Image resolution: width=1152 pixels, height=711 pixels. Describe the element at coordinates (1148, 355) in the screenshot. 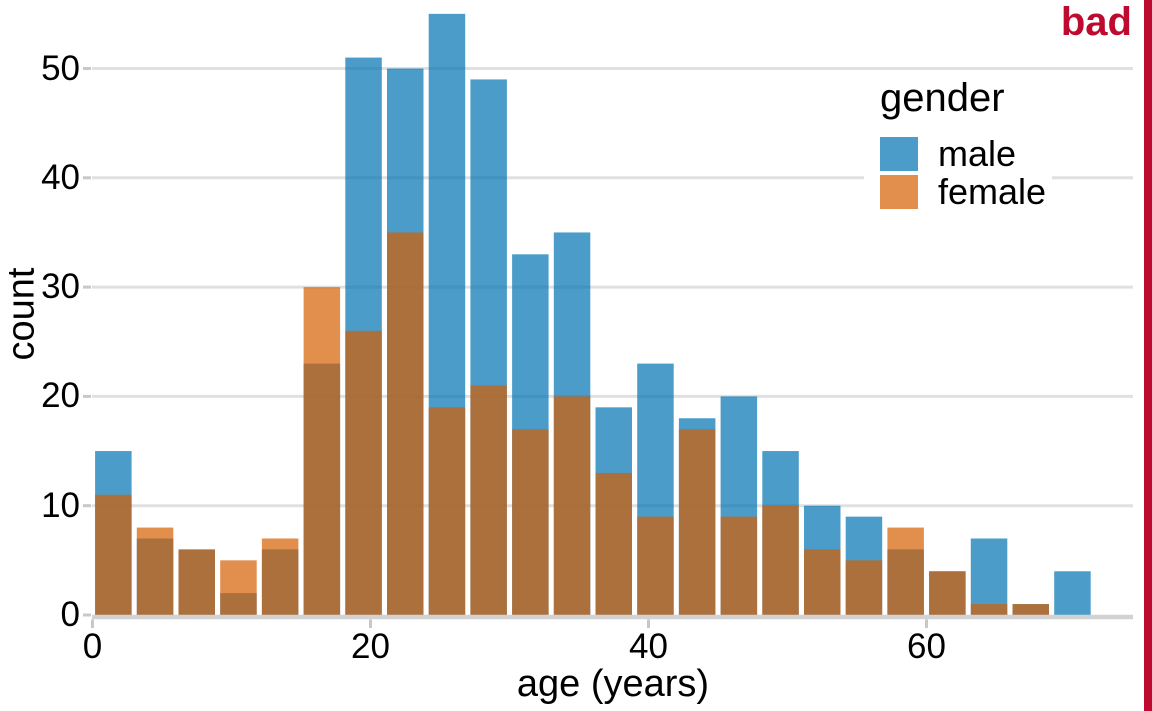

I see `red-edge-strip` at that location.